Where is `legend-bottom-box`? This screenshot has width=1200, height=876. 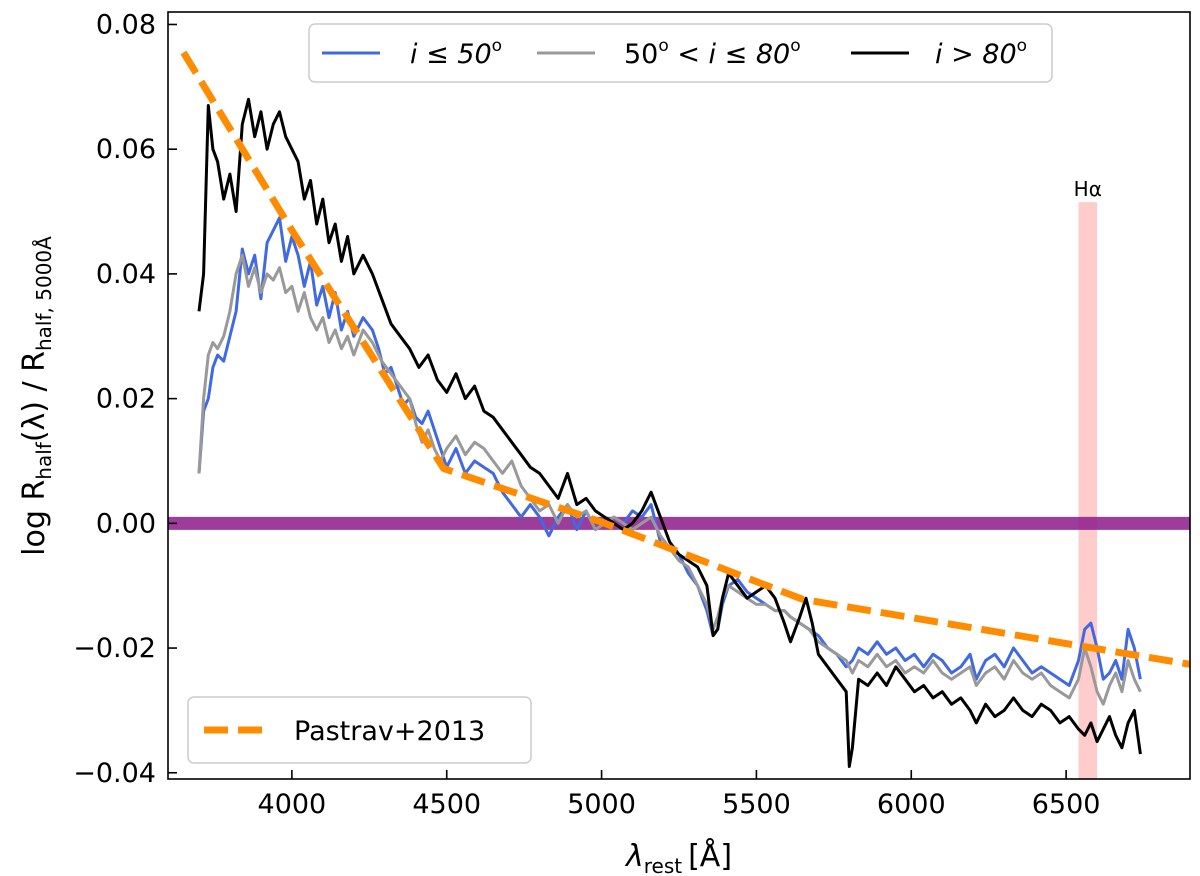 legend-bottom-box is located at coordinates (359, 730).